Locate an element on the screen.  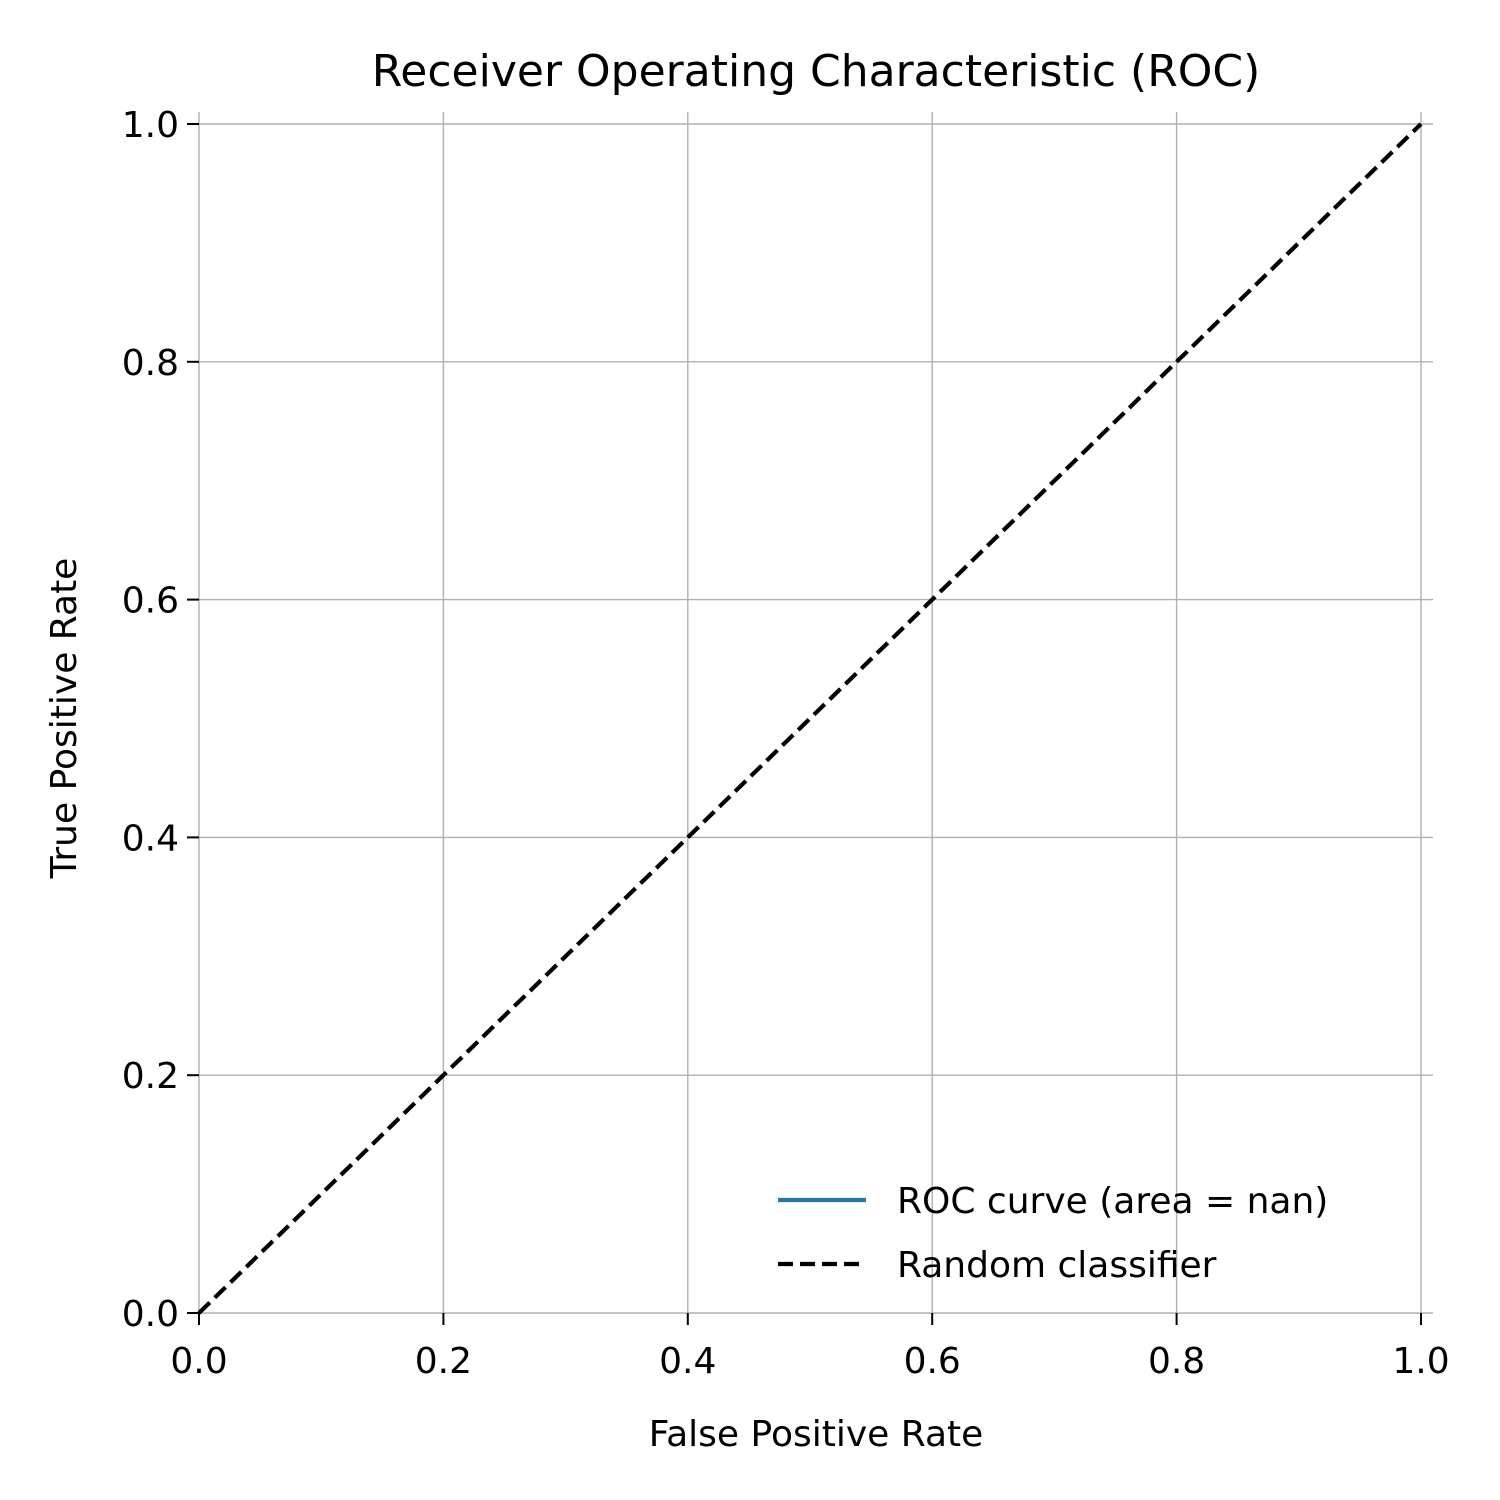
x-tick-label: 0.6 is located at coordinates (932, 1361).